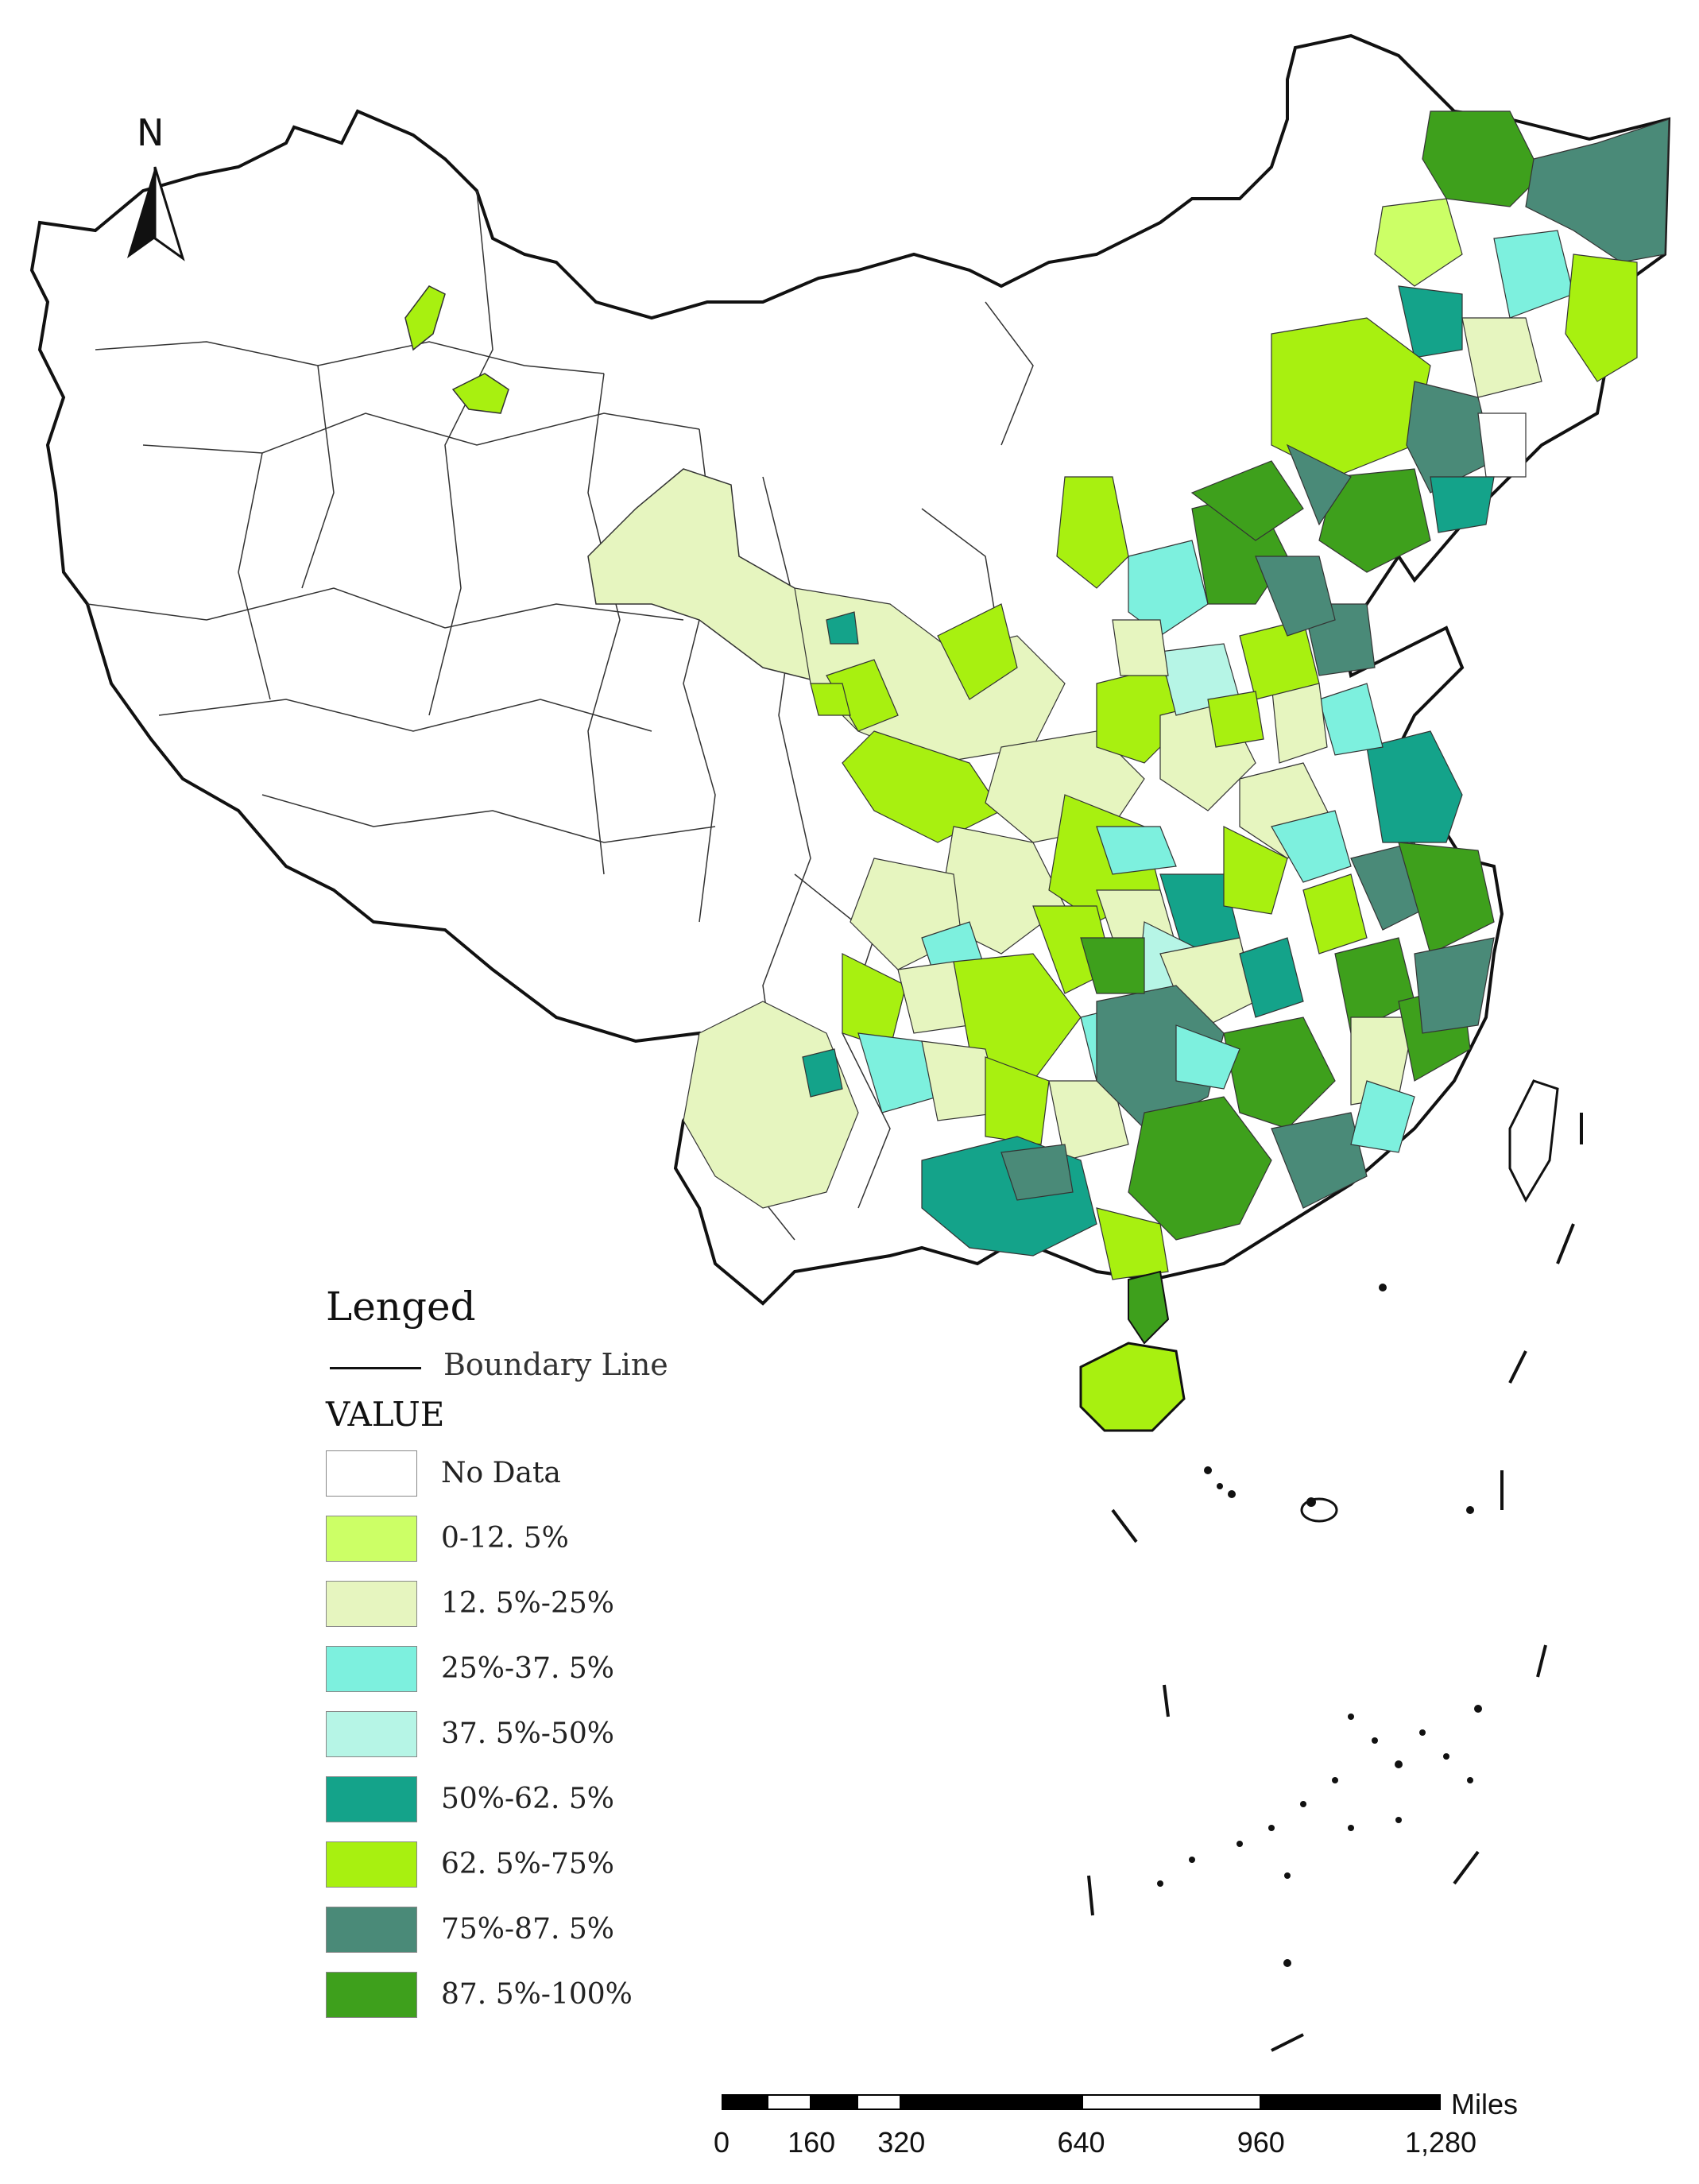  I want to click on legend-item: 12. 5%-25%, so click(565, 1605).